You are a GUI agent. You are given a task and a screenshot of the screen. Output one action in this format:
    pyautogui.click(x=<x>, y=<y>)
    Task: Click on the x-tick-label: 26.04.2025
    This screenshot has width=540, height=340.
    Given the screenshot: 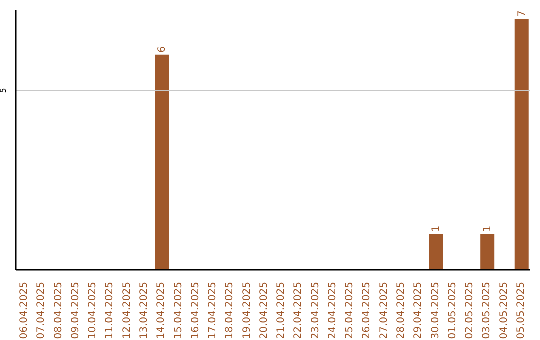 What is the action you would take?
    pyautogui.click(x=367, y=311)
    